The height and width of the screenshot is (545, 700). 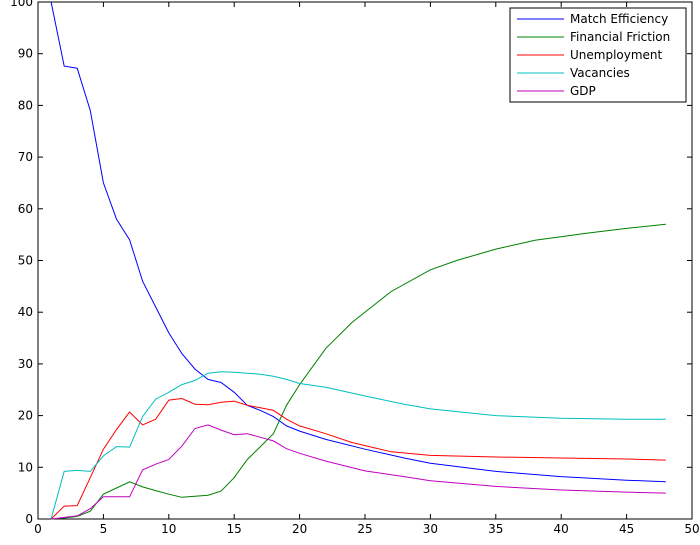 I want to click on x-tick-label: 5, so click(x=104, y=529).